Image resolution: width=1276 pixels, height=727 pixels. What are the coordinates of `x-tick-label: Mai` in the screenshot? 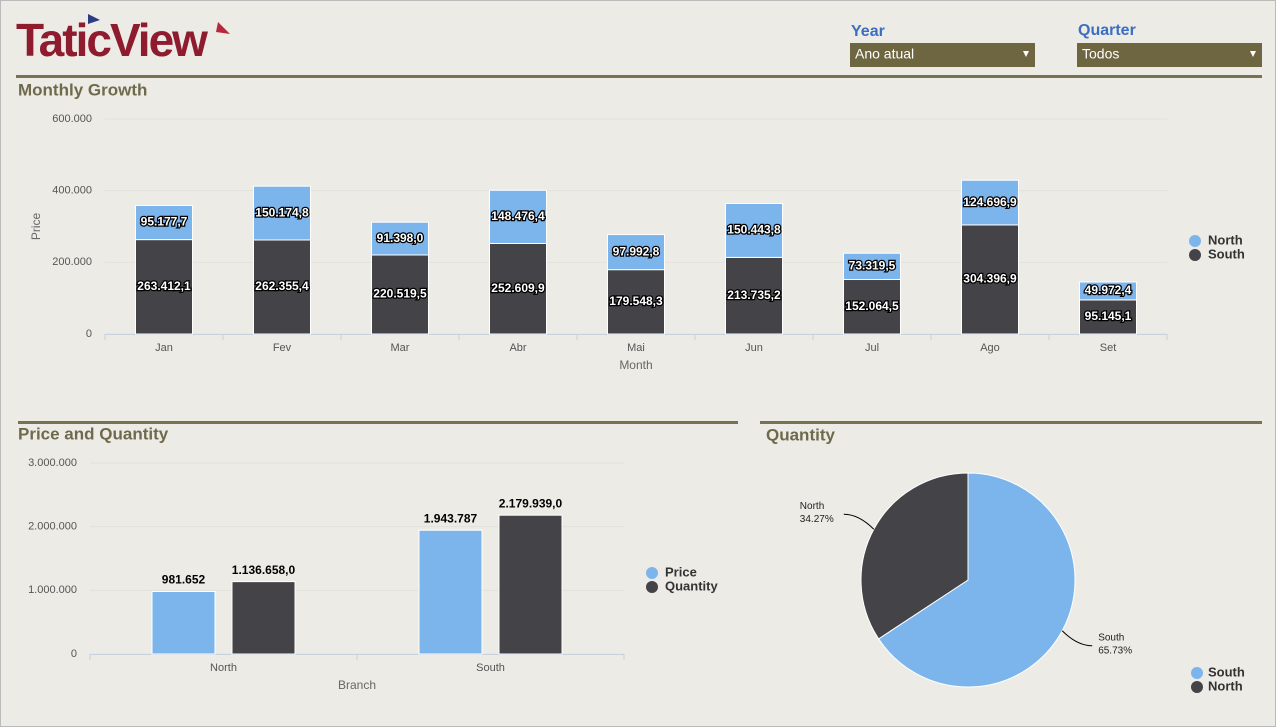 It's located at (636, 348).